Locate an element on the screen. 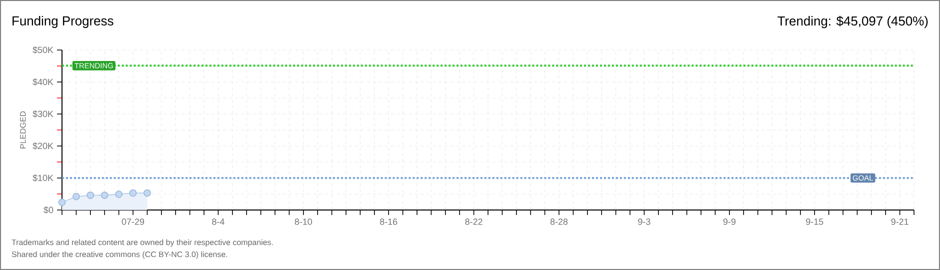 The height and width of the screenshot is (270, 940). x-tick-label: 9-21 is located at coordinates (899, 221).